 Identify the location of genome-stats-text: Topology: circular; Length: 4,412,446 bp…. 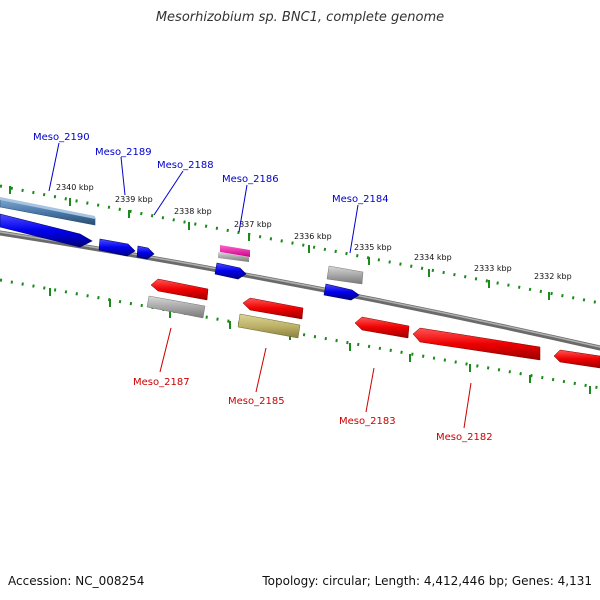
(427, 581).